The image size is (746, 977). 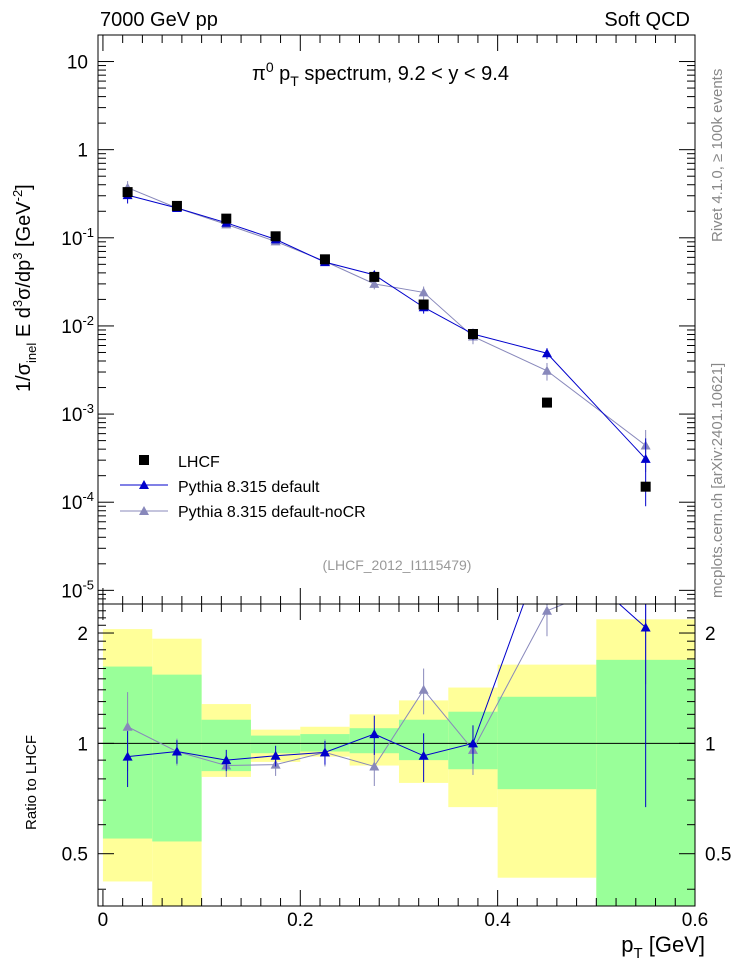 What do you see at coordinates (31, 782) in the screenshot?
I see `ratio-ylabel: Ratio to LHCF` at bounding box center [31, 782].